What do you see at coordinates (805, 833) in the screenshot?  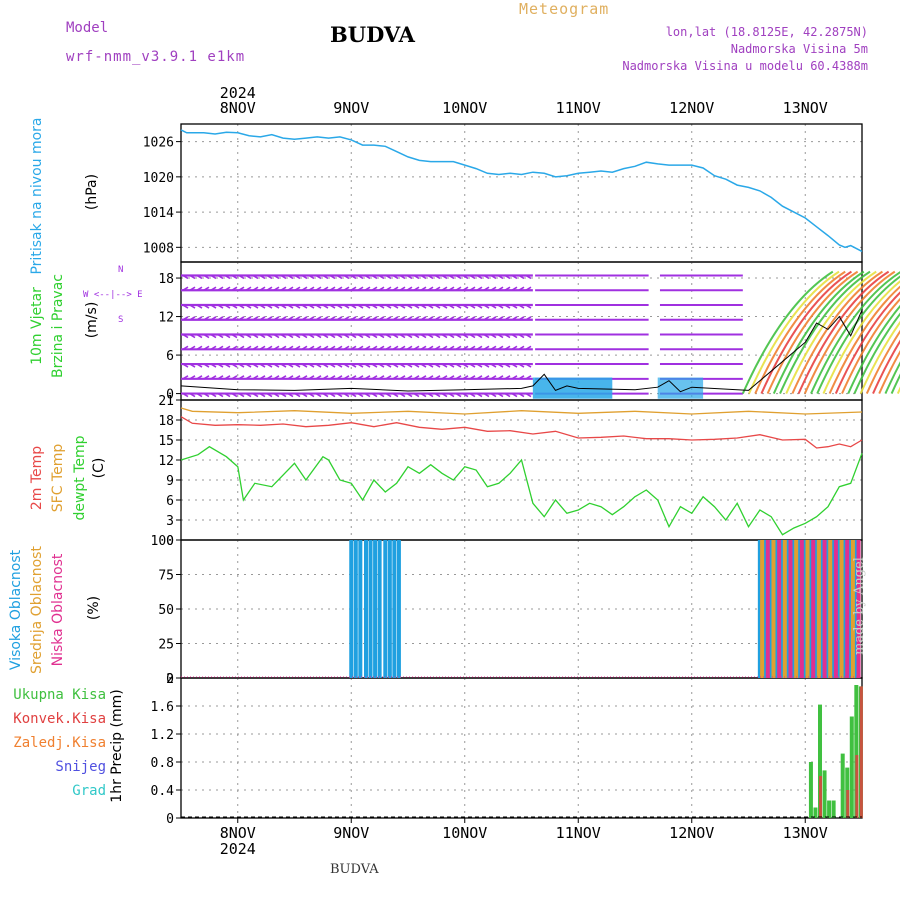 I see `date-label-bottom: 13NOV` at bounding box center [805, 833].